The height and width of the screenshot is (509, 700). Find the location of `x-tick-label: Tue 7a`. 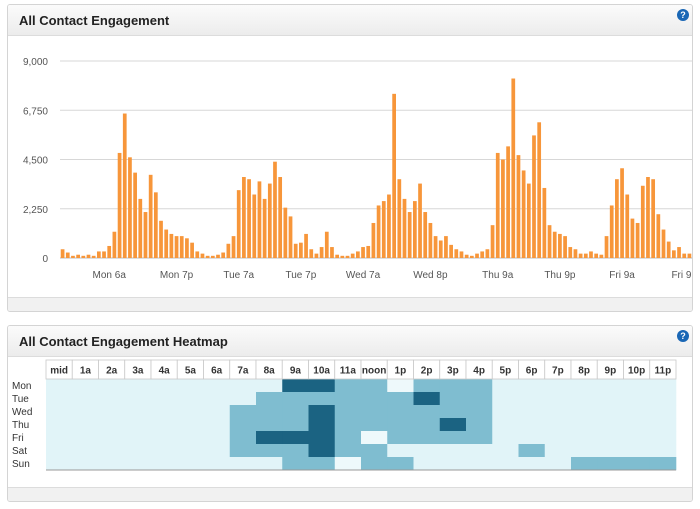

x-tick-label: Tue 7a is located at coordinates (238, 275).